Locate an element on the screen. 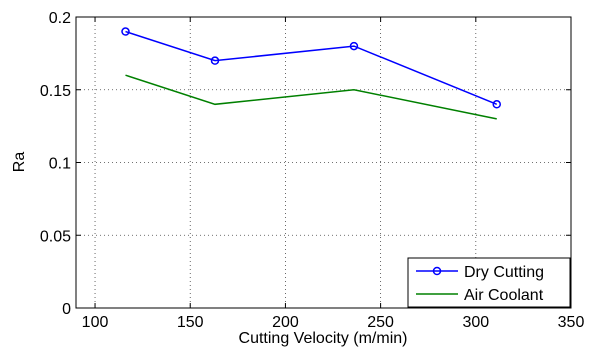 The image size is (589, 348). legend-box is located at coordinates (489, 282).